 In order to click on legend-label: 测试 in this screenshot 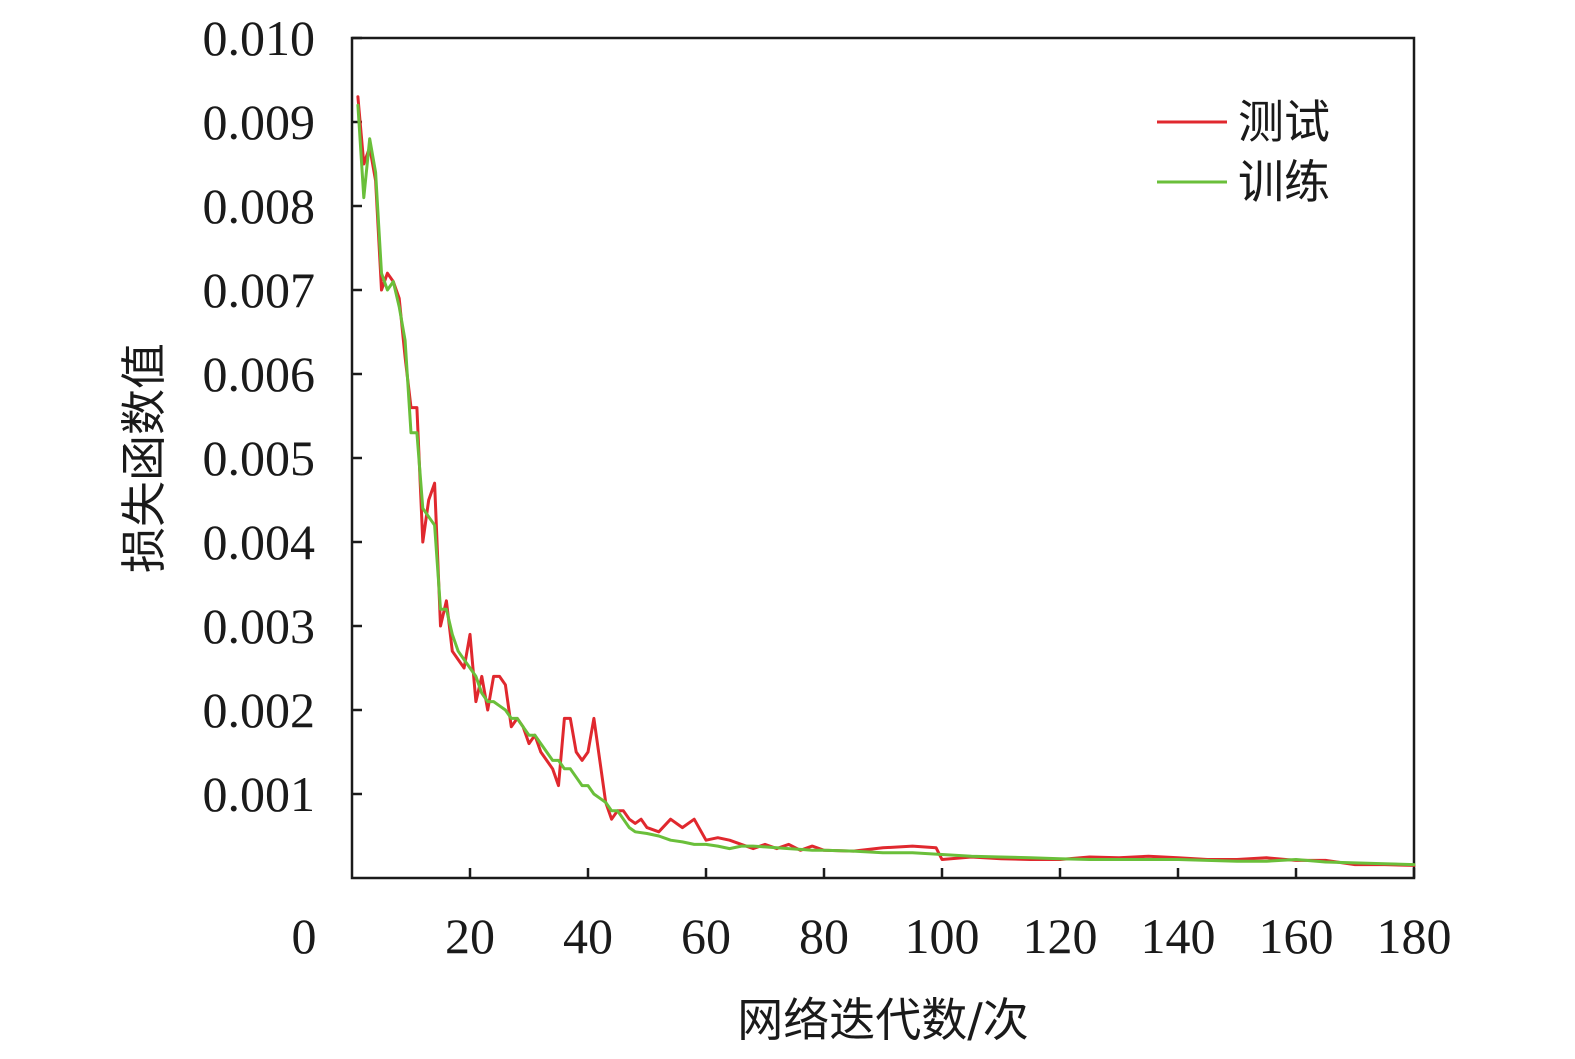, I will do `click(1284, 122)`.